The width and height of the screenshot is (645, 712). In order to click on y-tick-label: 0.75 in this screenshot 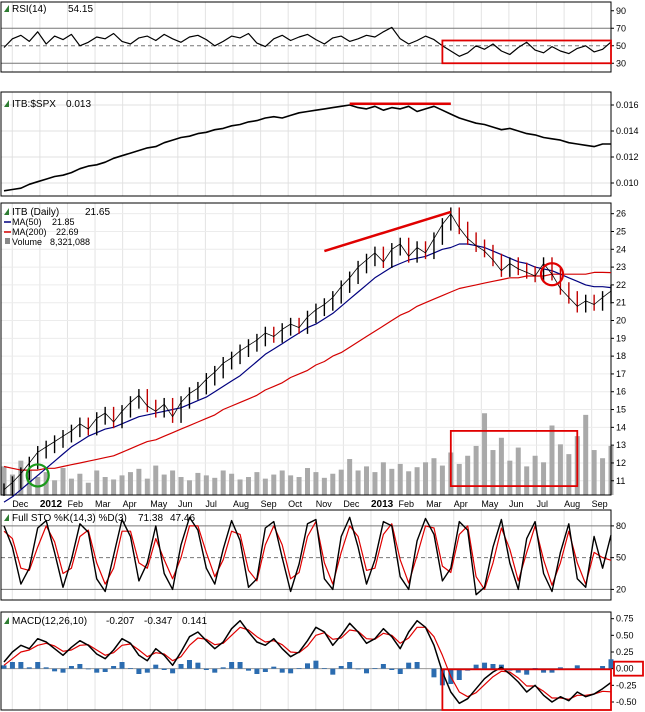, I will do `click(625, 619)`.